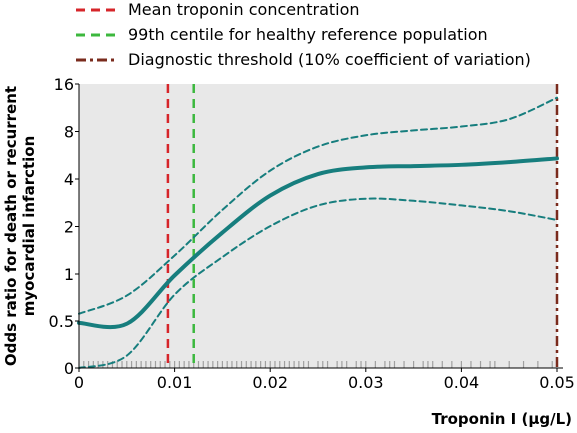 The width and height of the screenshot is (577, 433). What do you see at coordinates (64, 84) in the screenshot?
I see `y-tick-label: 16` at bounding box center [64, 84].